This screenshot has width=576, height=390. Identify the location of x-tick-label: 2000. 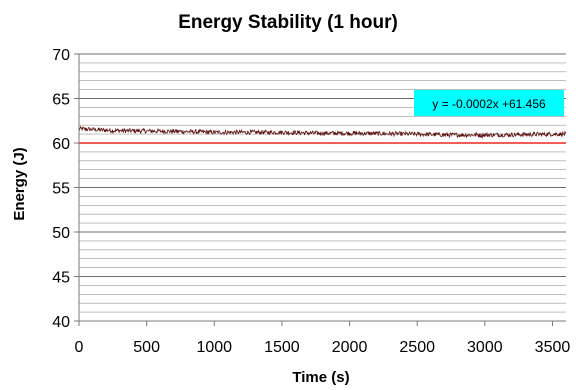
(350, 347).